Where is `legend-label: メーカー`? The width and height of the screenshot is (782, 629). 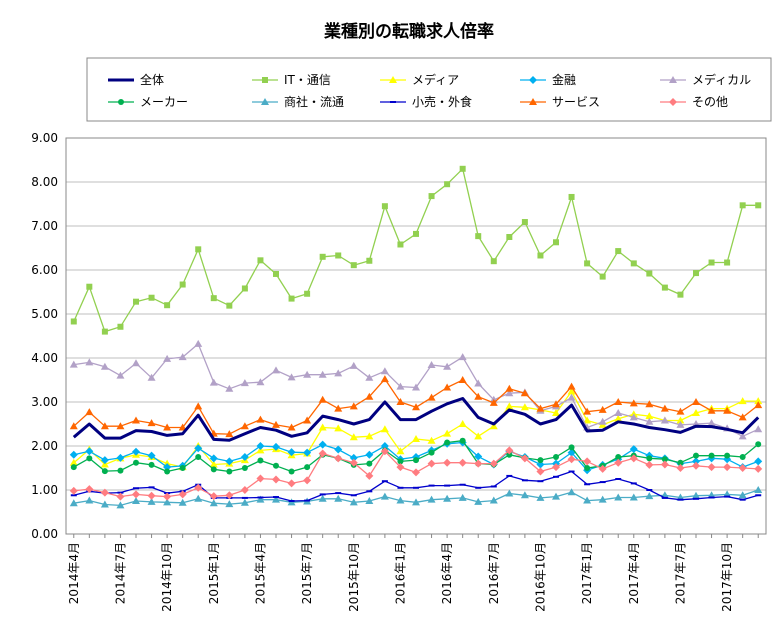
legend-label: メーカー is located at coordinates (164, 102).